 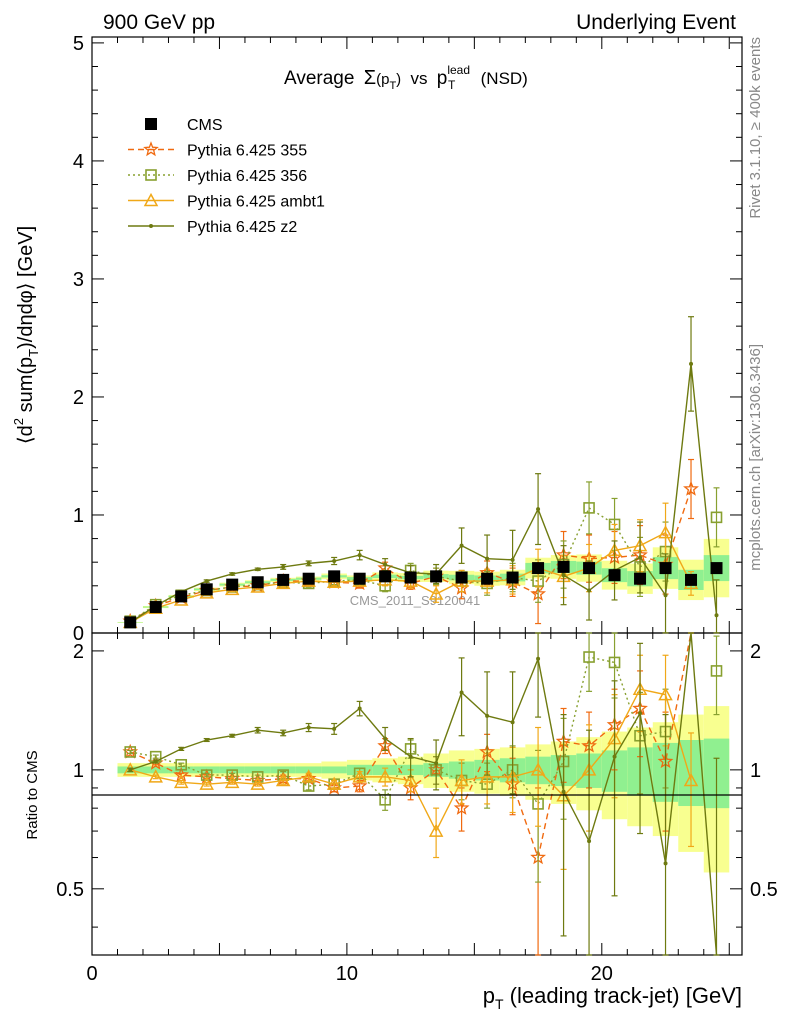 What do you see at coordinates (257, 770) in the screenshot?
I see `ratio-band-inner` at bounding box center [257, 770].